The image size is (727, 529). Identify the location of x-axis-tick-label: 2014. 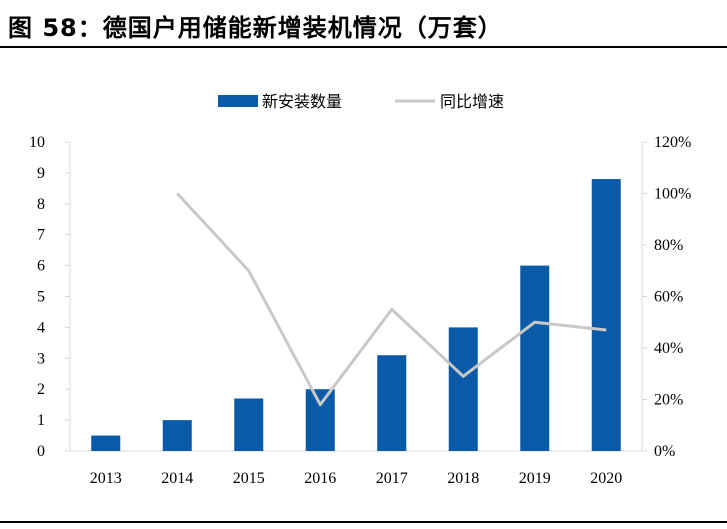
(177, 478).